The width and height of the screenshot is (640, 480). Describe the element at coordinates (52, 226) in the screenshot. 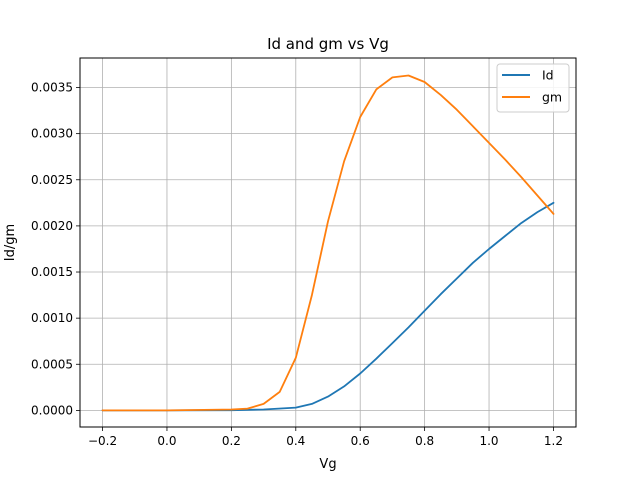

I see `y-tick-label: 0.0020` at that location.